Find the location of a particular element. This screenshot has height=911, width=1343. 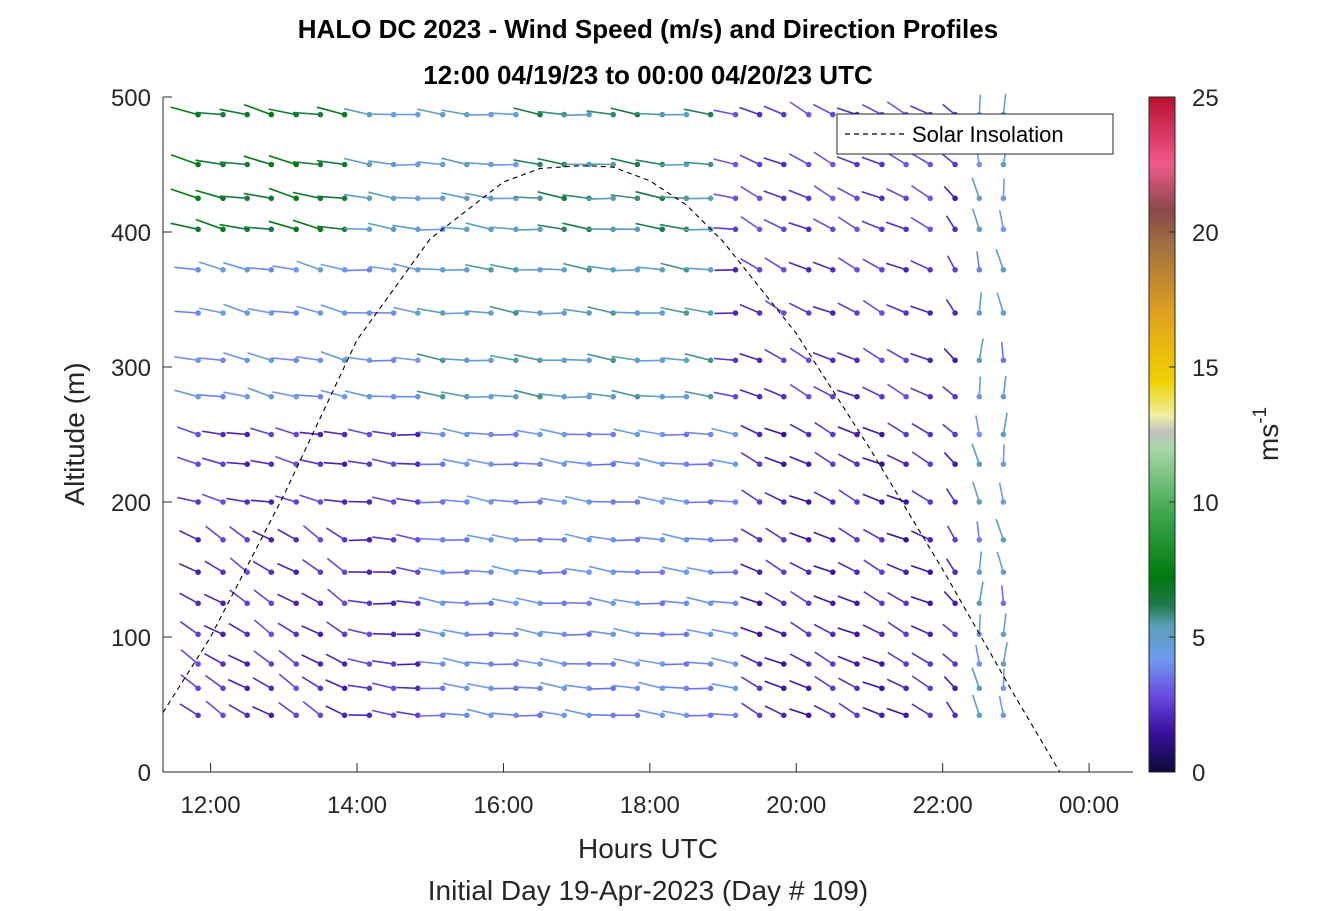

y-axis-label: Altitude (m) is located at coordinates (74, 433).